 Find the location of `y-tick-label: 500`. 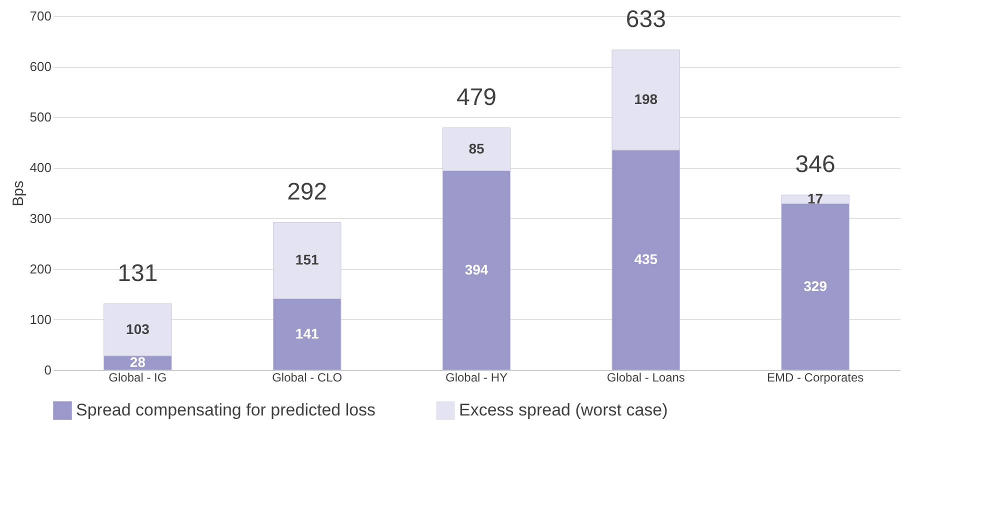

y-tick-label: 500 is located at coordinates (41, 117).